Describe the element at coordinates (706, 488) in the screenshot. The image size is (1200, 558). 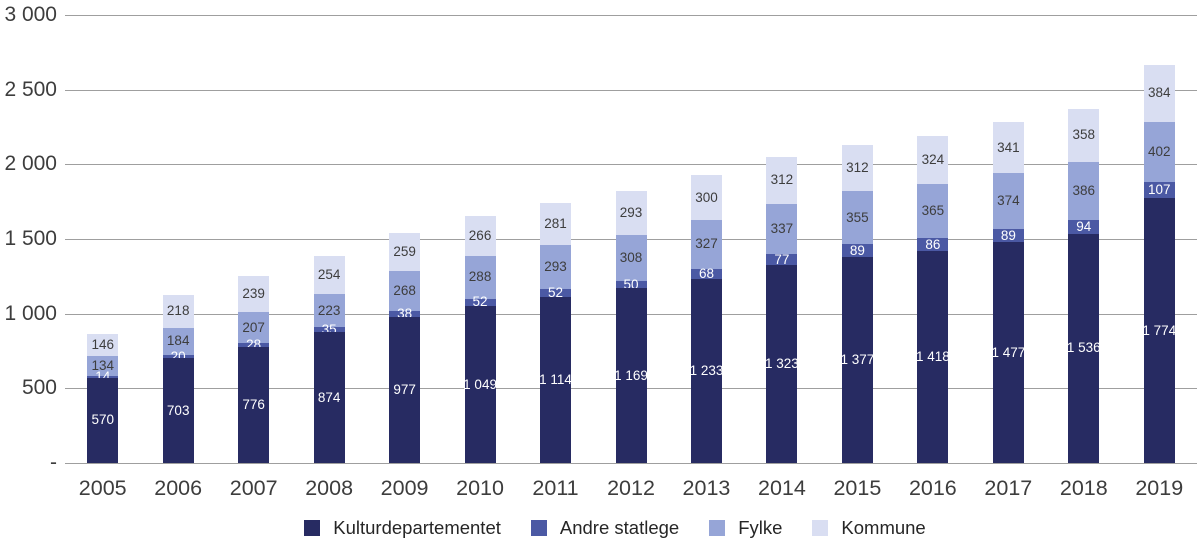
I see `x-axis-label-2013: 2013` at that location.